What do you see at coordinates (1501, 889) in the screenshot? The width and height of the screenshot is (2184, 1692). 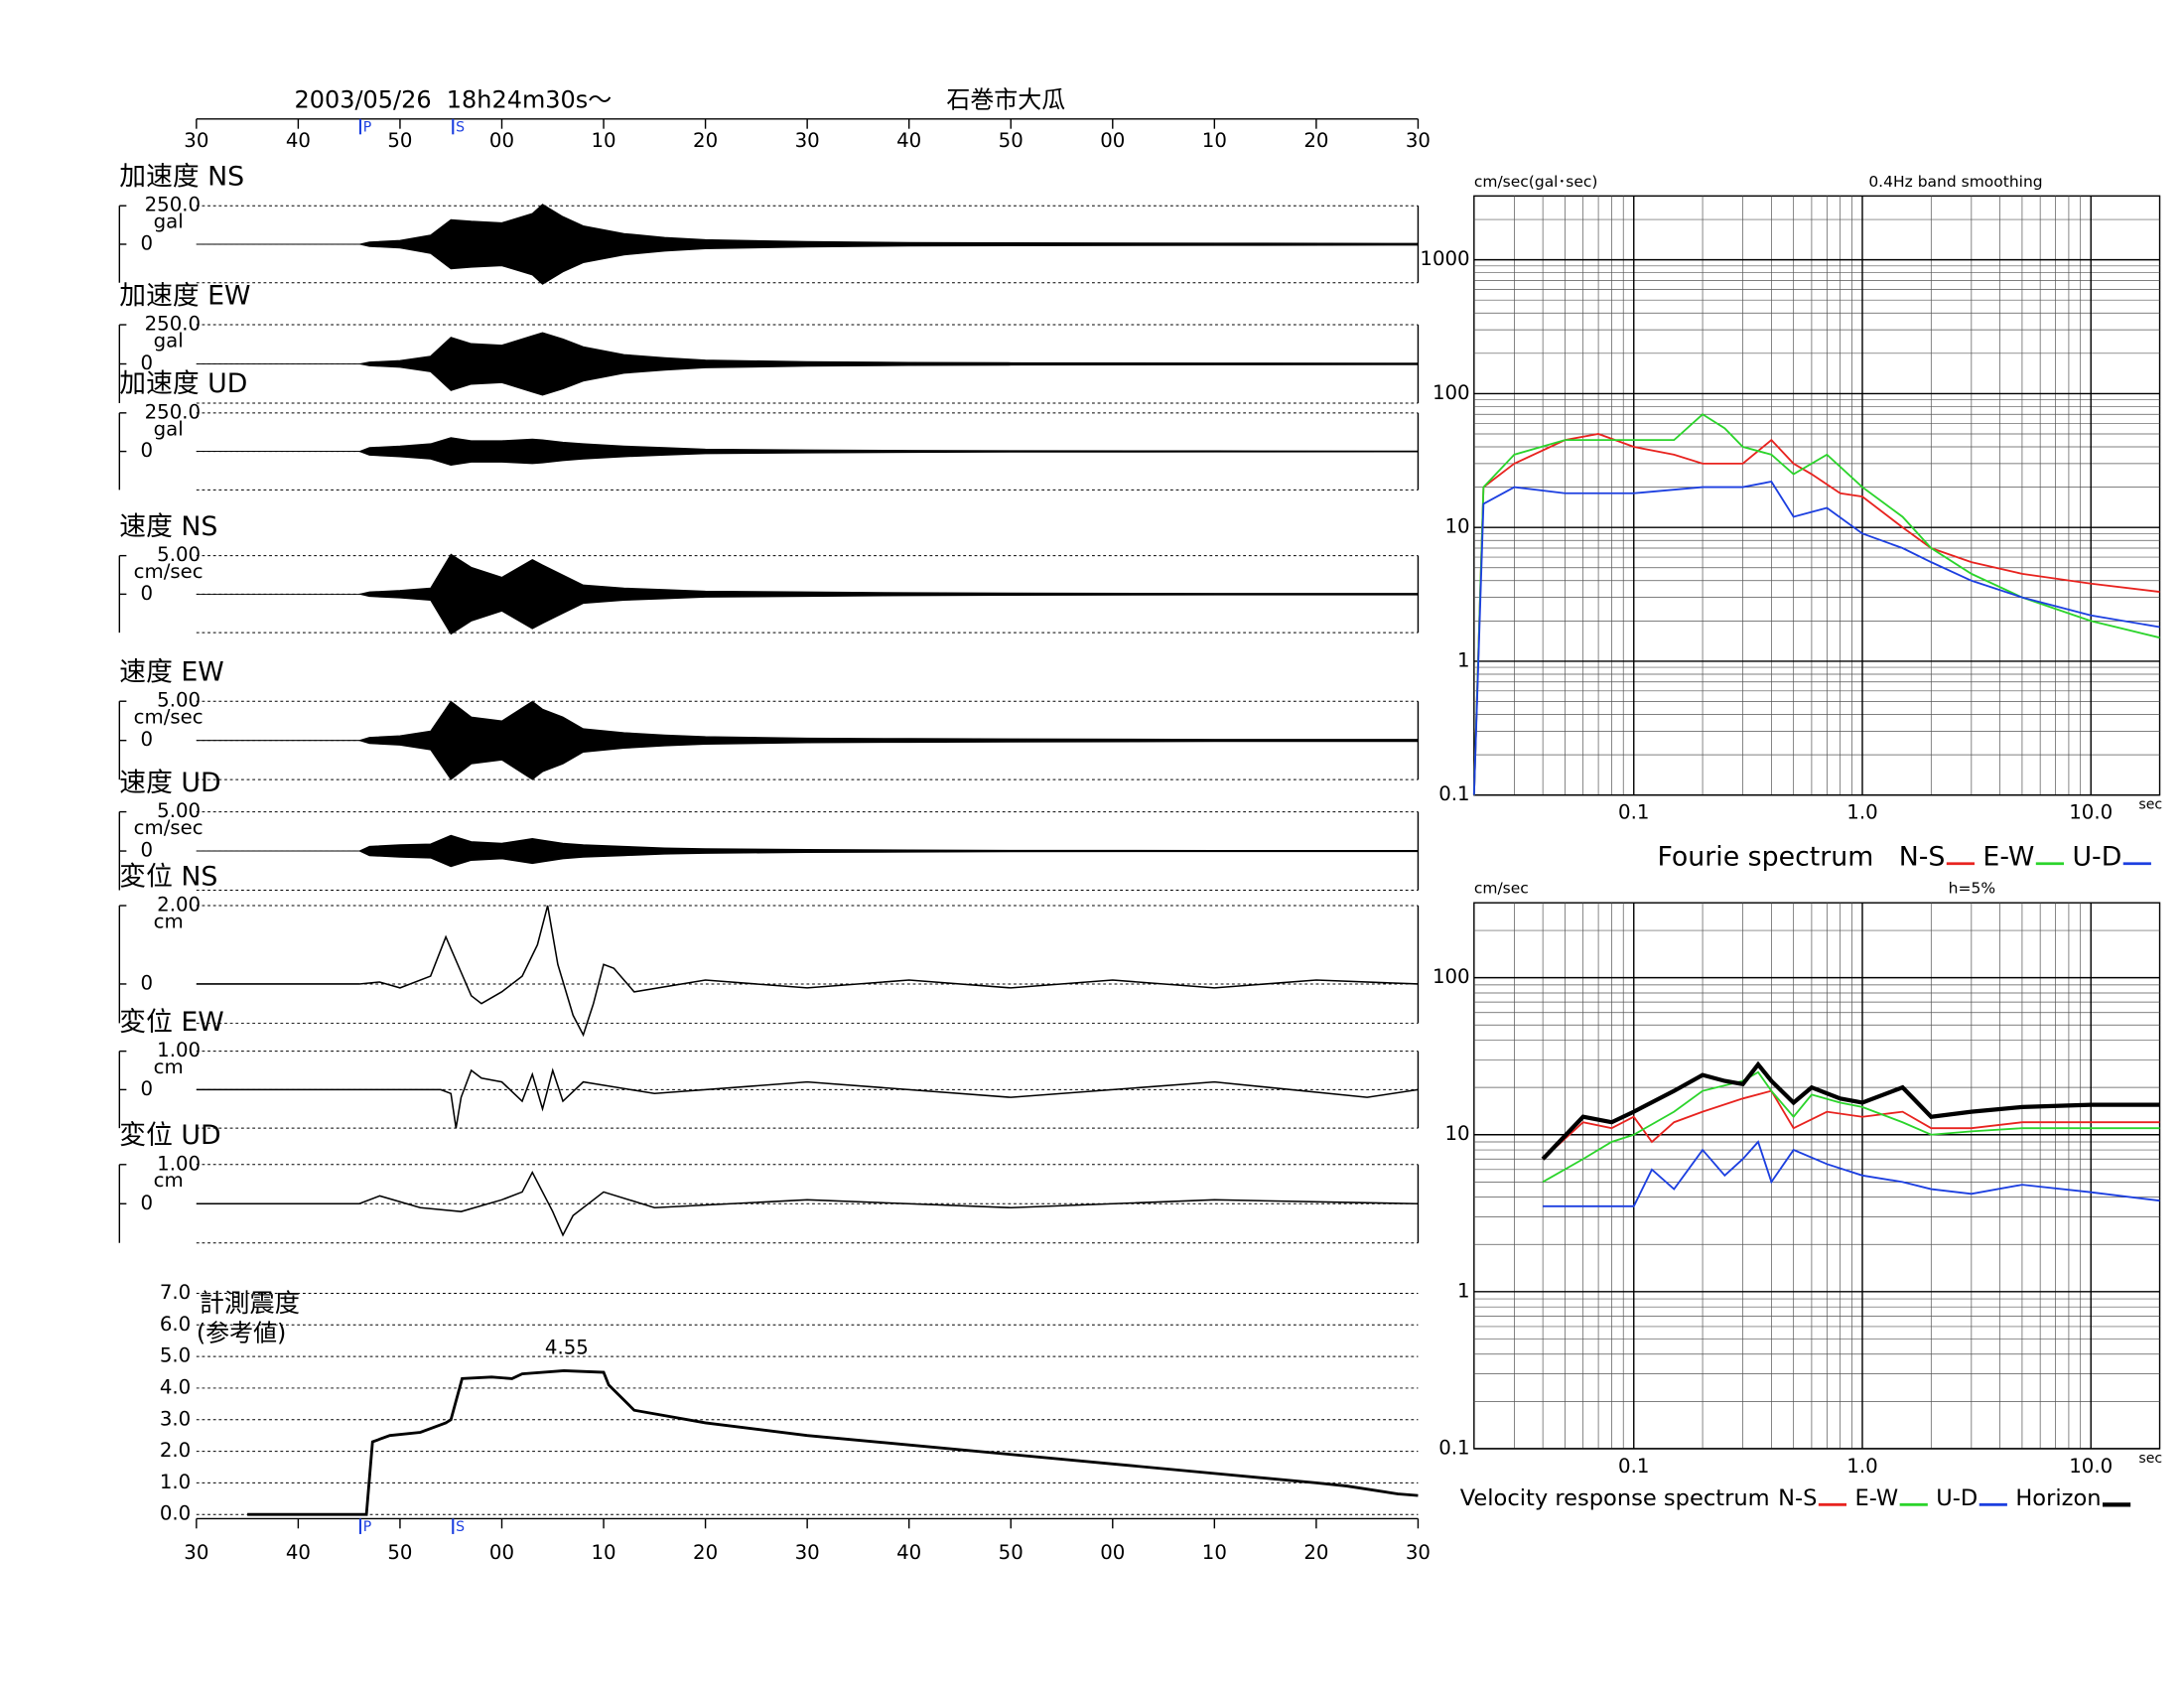 I see `y-axis-label: cm/sec` at bounding box center [1501, 889].